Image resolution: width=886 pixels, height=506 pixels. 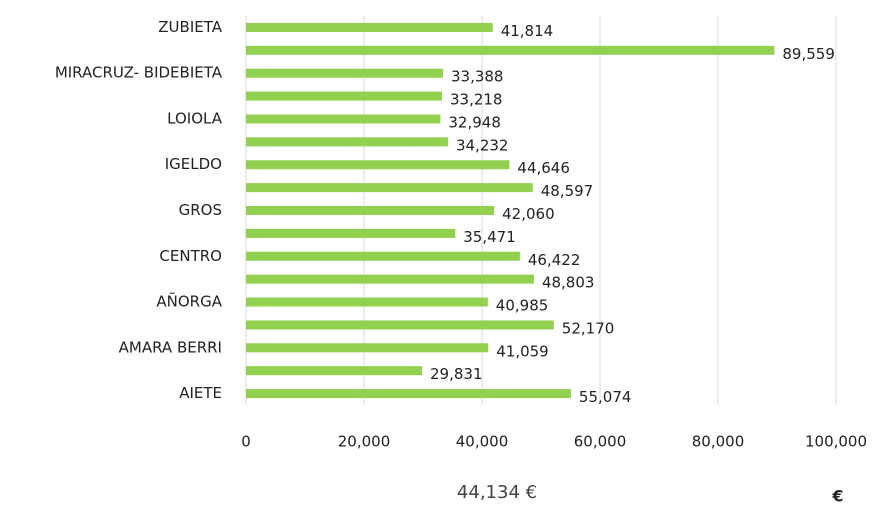 I want to click on data-label: 40,985, so click(x=522, y=306).